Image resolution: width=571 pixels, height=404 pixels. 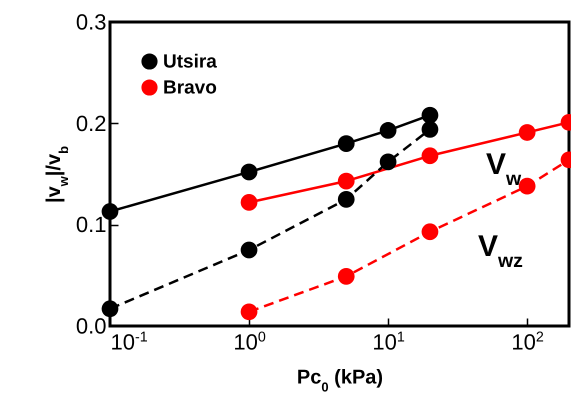 I want to click on annotation: V$_{w}$, so click(x=504, y=169).